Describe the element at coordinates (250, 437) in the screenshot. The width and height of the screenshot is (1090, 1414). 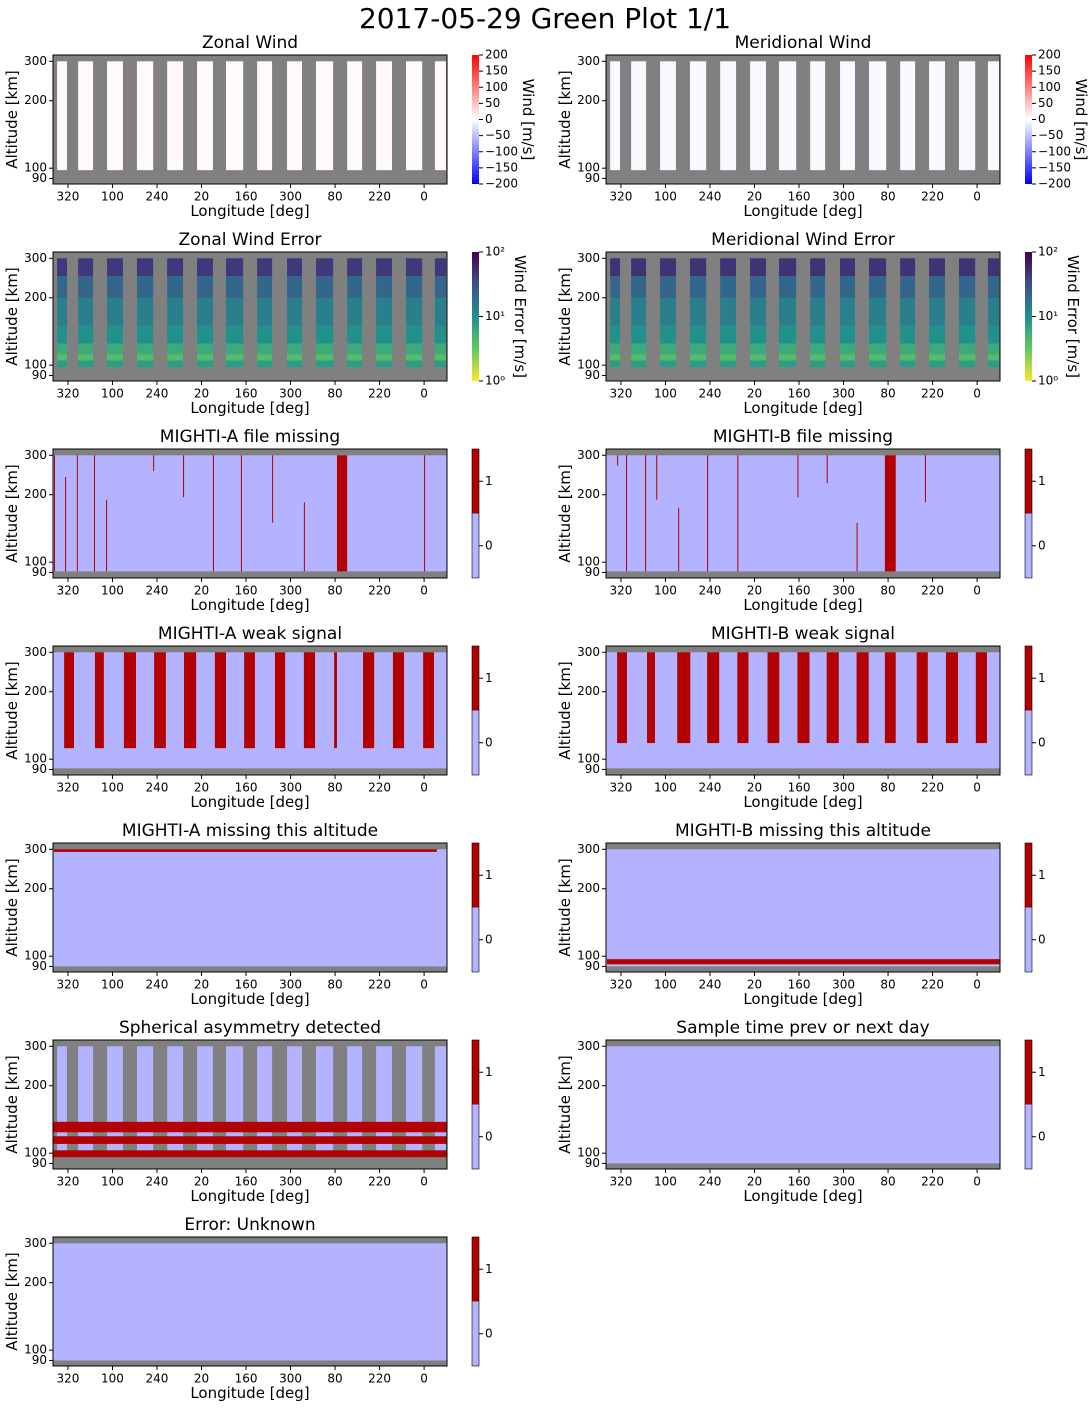
I see `panel-title: MIGHTI-A file missing` at that location.